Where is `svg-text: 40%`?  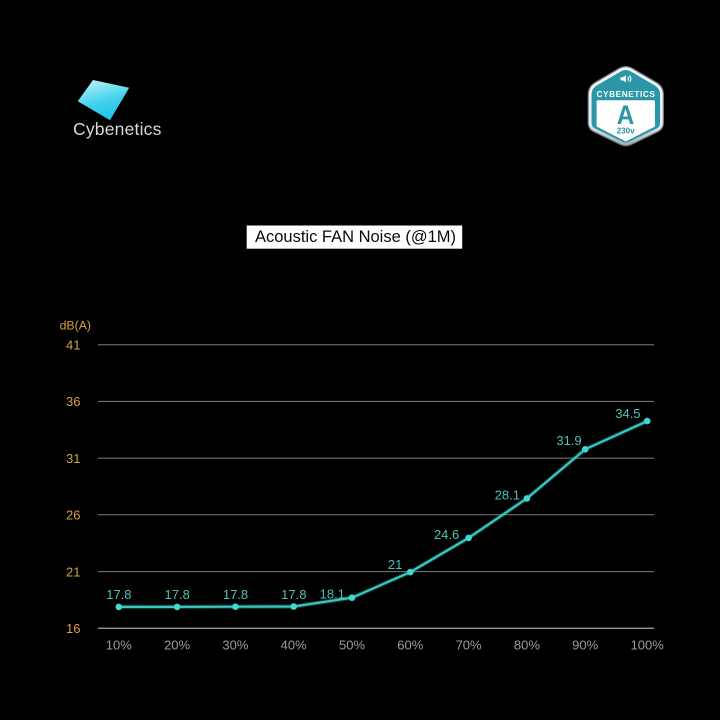 svg-text: 40% is located at coordinates (294, 645).